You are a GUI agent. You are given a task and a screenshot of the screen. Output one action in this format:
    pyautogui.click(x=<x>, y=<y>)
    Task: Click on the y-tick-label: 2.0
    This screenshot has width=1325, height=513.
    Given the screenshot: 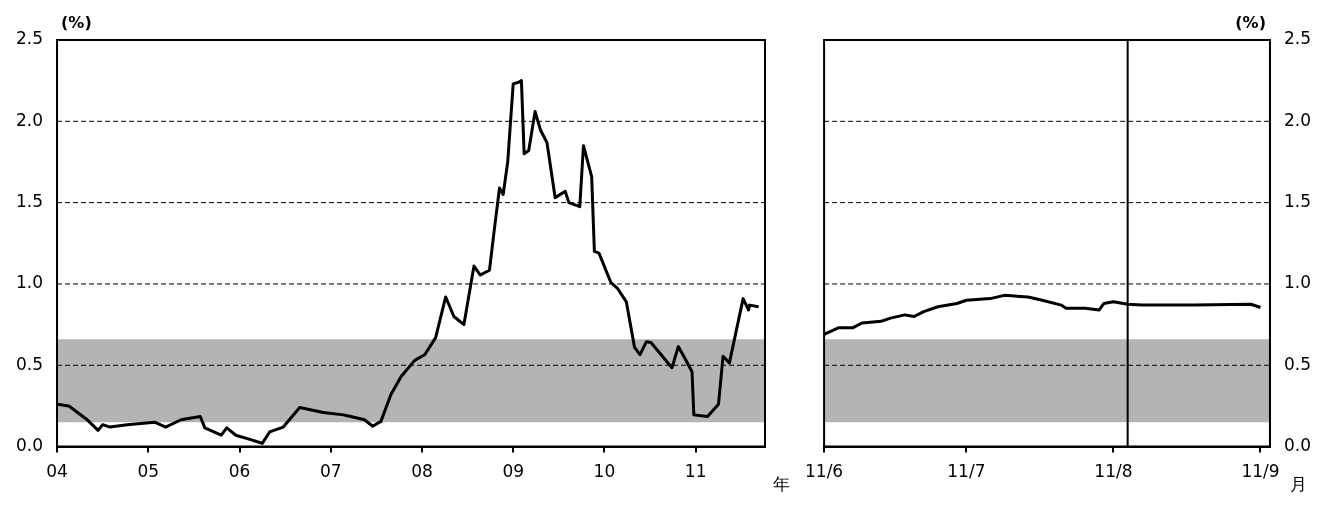 What is the action you would take?
    pyautogui.click(x=29, y=119)
    